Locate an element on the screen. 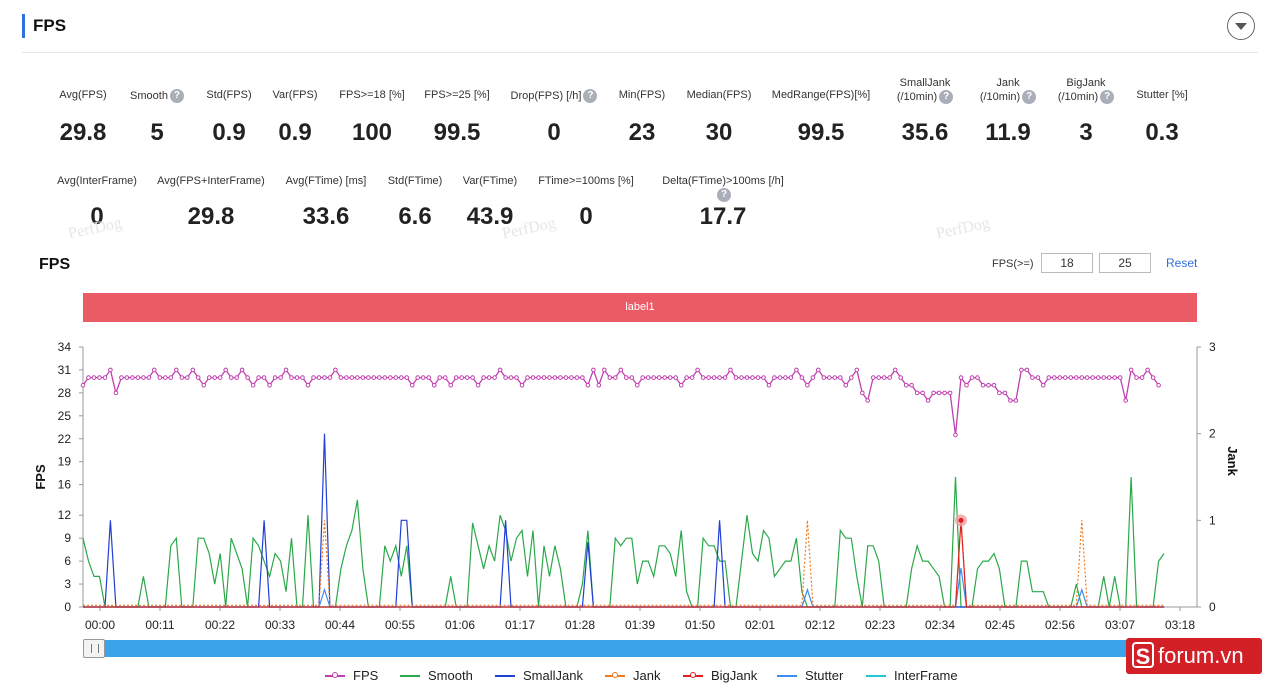 Image resolution: width=1280 pixels, height=689 pixels. panel-header: FPS is located at coordinates (44, 26).